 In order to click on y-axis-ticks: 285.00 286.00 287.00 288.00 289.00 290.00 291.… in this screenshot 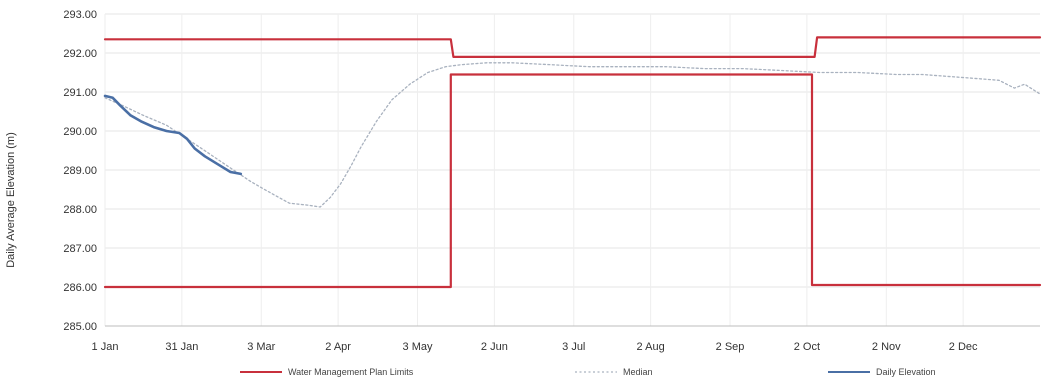, I will do `click(80, 171)`.